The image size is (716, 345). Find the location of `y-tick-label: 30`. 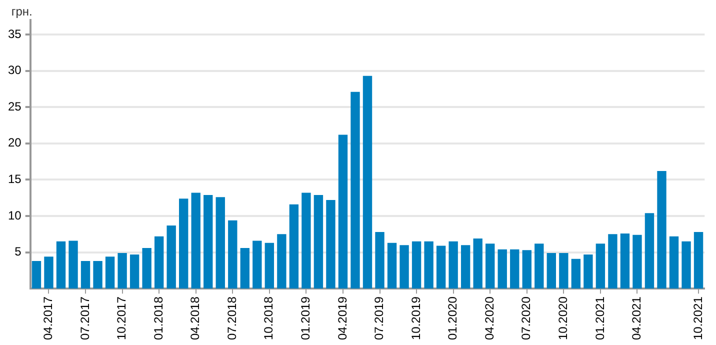

y-tick-label: 30 is located at coordinates (15, 70).